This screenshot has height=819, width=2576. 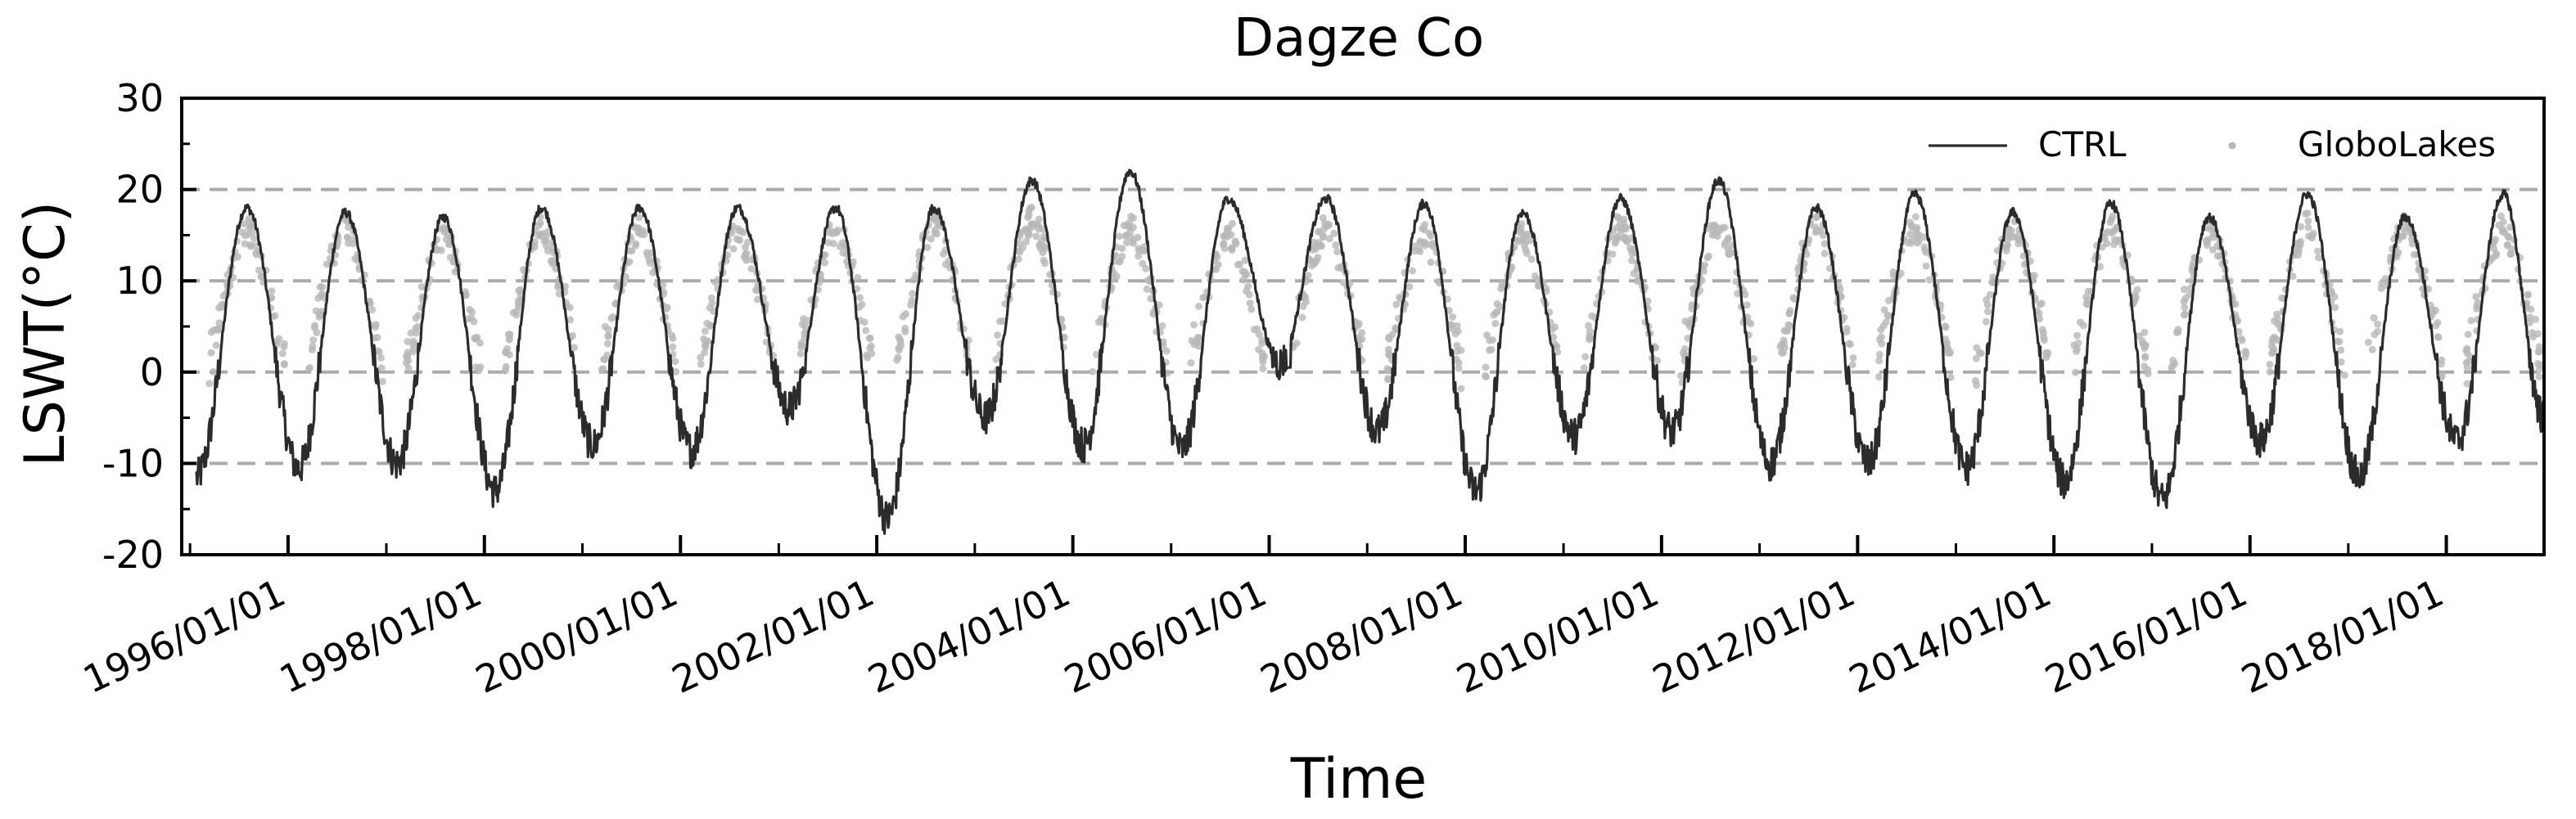 I want to click on x-tick-label: 2000/01/01, so click(x=576, y=636).